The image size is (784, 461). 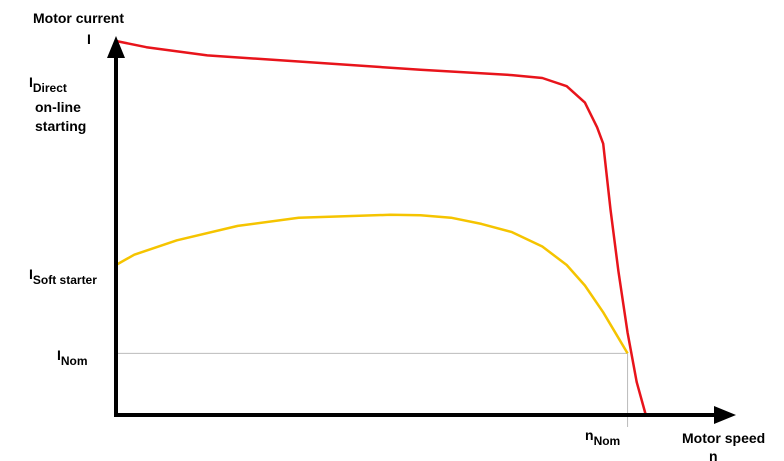 I want to click on soft-starter-current-marker: ISoft starter, so click(x=63, y=276).